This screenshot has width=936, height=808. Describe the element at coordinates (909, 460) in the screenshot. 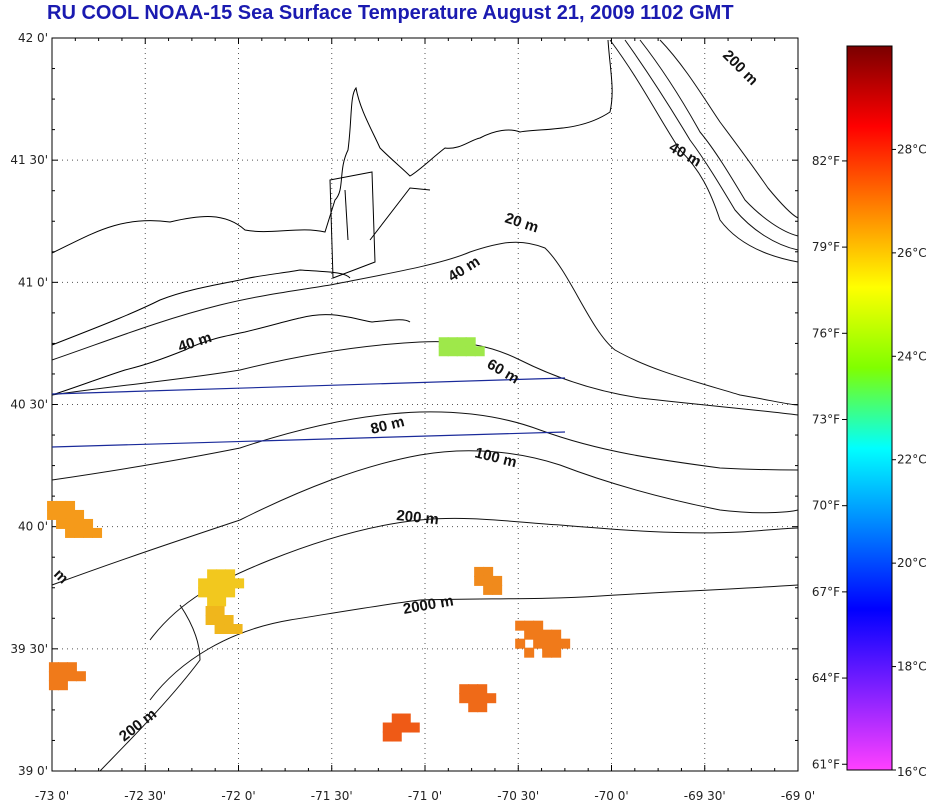

I see `celsius-labels: 28°C 26°C 24°C 22°C 20°C 18°C 16°C` at that location.